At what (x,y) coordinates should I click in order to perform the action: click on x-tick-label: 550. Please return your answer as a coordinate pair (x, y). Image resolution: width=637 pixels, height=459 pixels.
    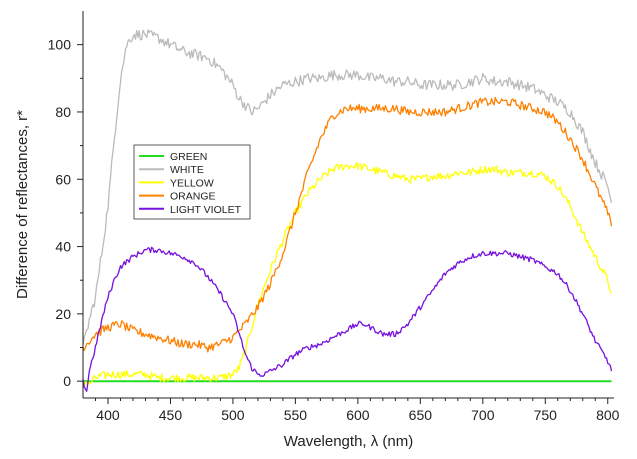
    Looking at the image, I should click on (296, 415).